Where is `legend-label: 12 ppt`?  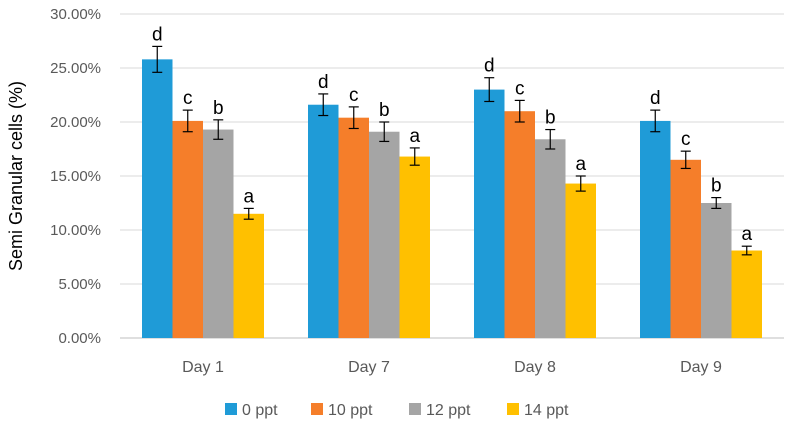 legend-label: 12 ppt is located at coordinates (448, 410).